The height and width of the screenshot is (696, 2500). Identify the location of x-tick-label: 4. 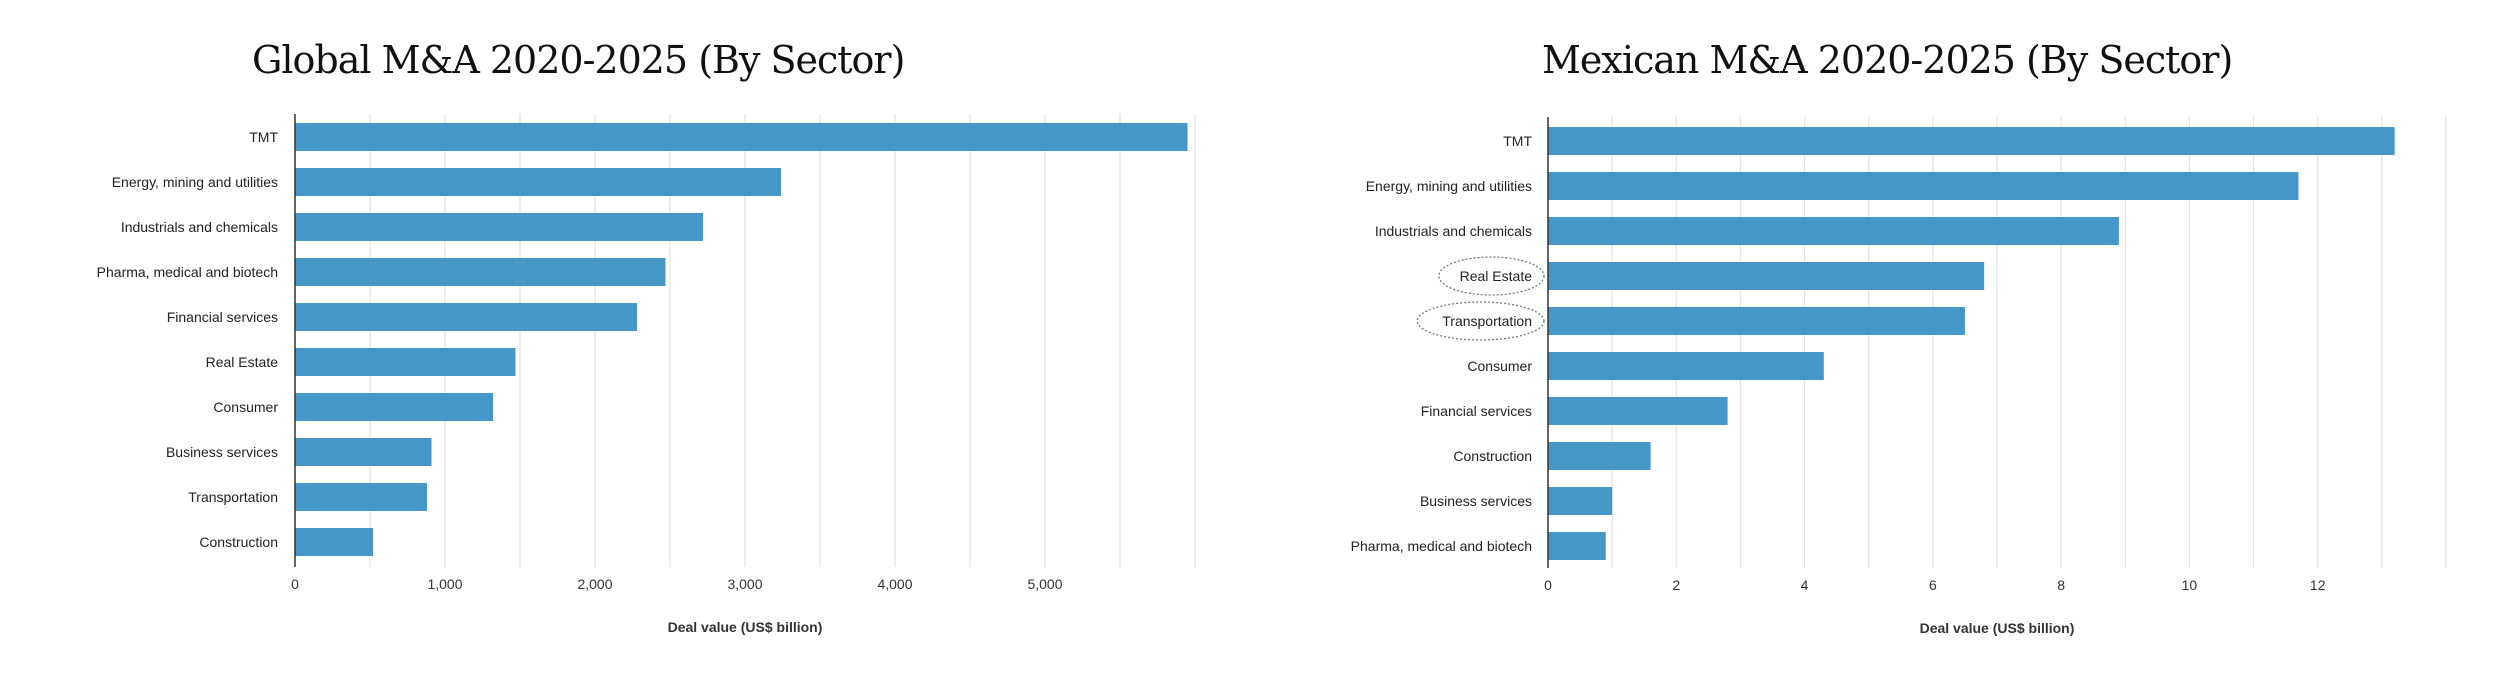
(1805, 585).